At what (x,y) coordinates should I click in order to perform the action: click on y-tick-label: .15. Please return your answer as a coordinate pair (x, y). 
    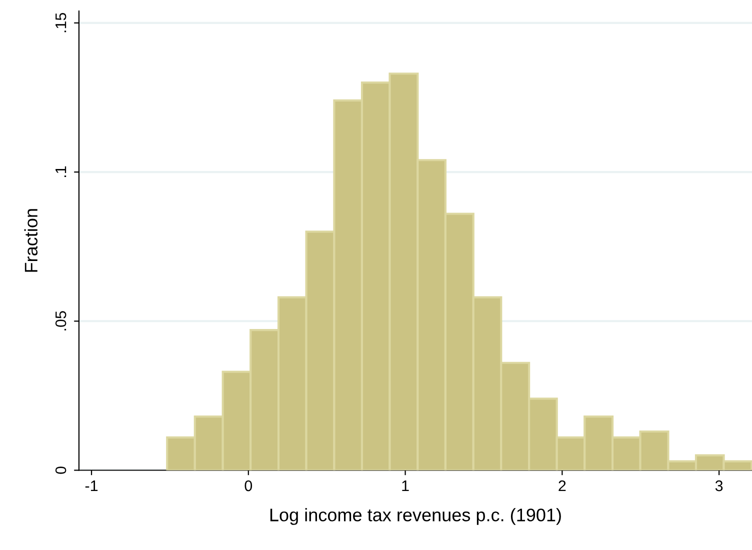
    Looking at the image, I should click on (61, 22).